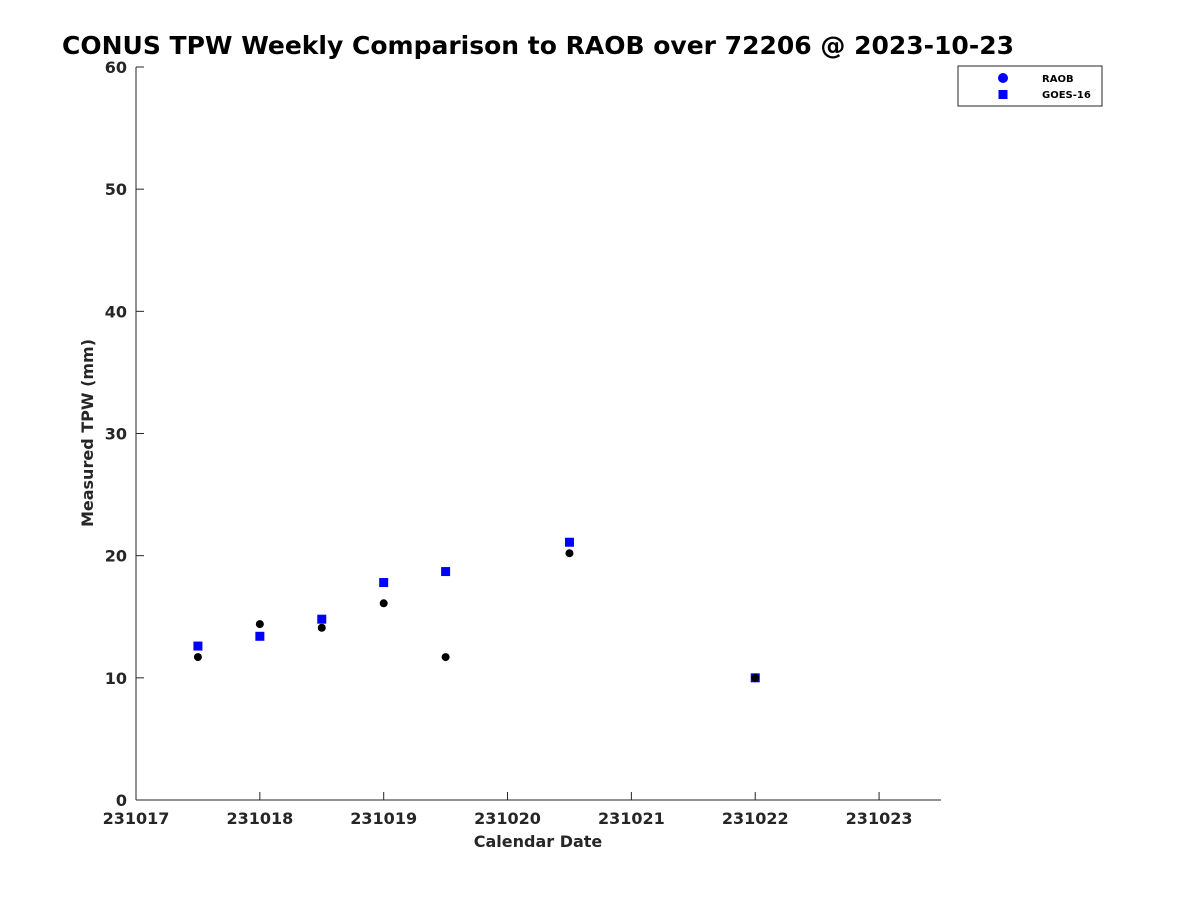 Image resolution: width=1200 pixels, height=900 pixels. I want to click on y-tick-label: 10, so click(116, 678).